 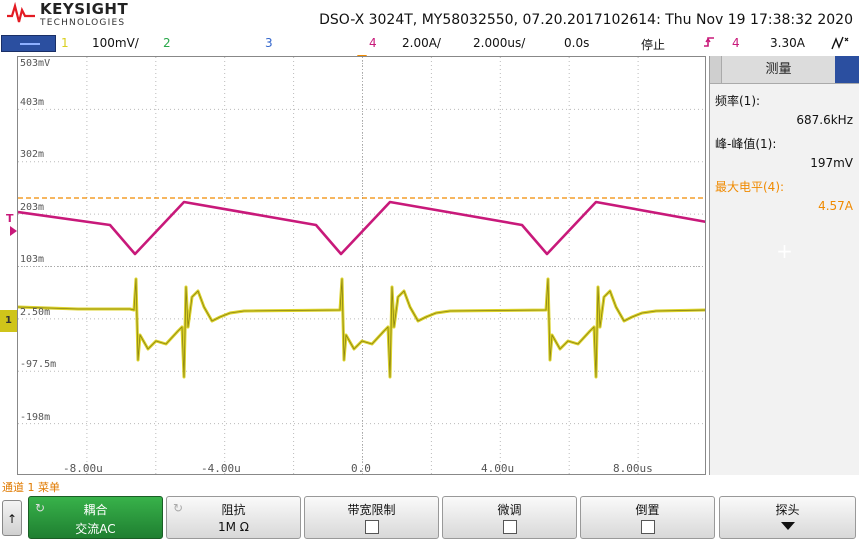 I want to click on softkey-label: 倒置, so click(x=647, y=510).